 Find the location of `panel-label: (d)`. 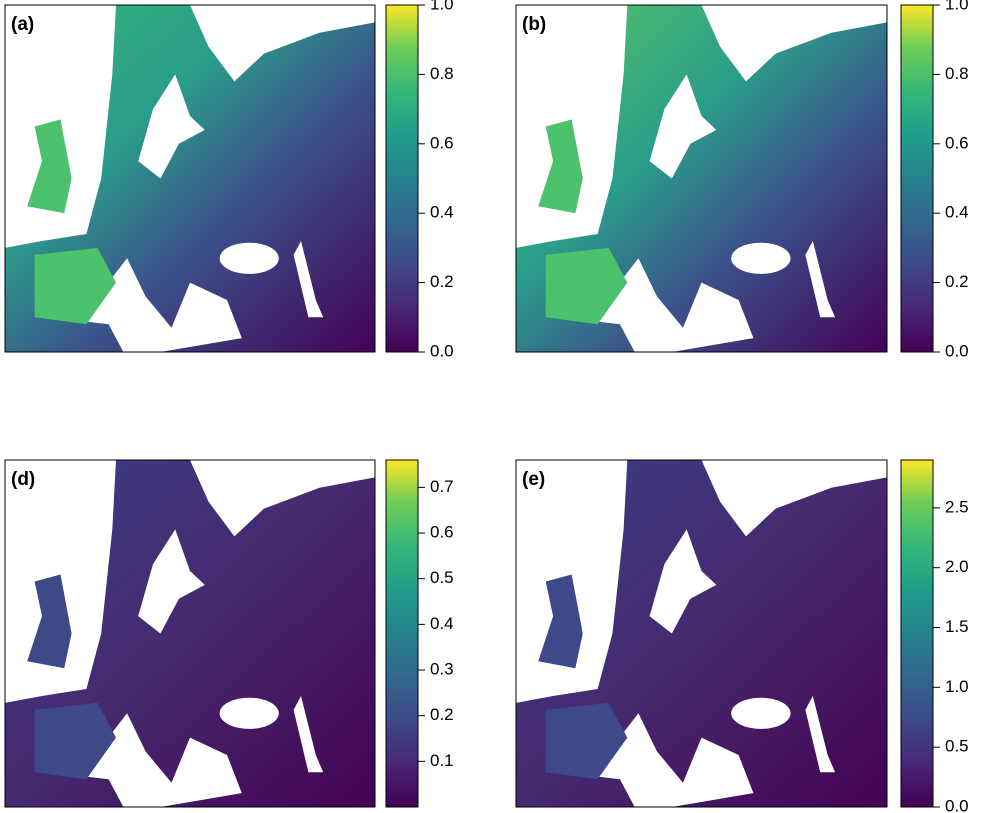

panel-label: (d) is located at coordinates (23, 479).